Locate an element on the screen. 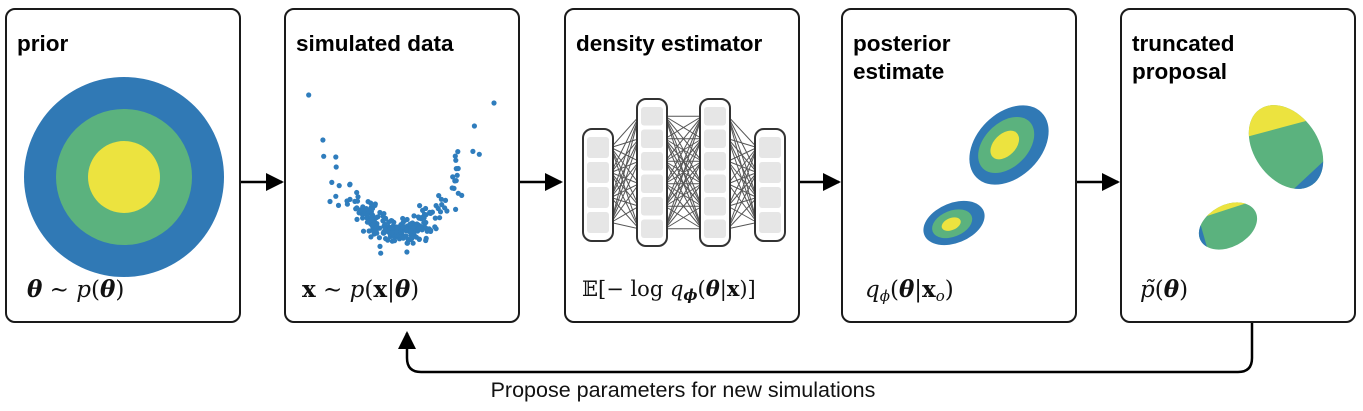 This screenshot has height=411, width=1363. neural-network-icon is located at coordinates (684, 172).